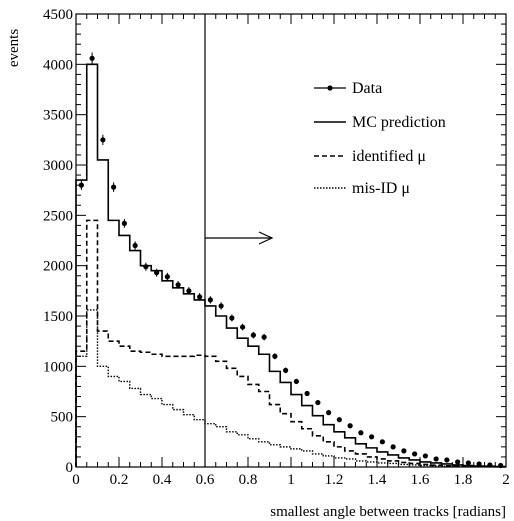 The height and width of the screenshot is (521, 514). What do you see at coordinates (58, 267) in the screenshot?
I see `y-tick-label: 2000` at bounding box center [58, 267].